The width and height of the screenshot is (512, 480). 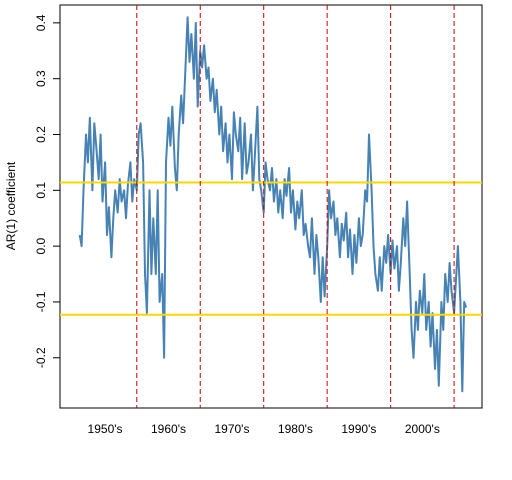 What do you see at coordinates (295, 429) in the screenshot?
I see `x-label: 1980's` at bounding box center [295, 429].